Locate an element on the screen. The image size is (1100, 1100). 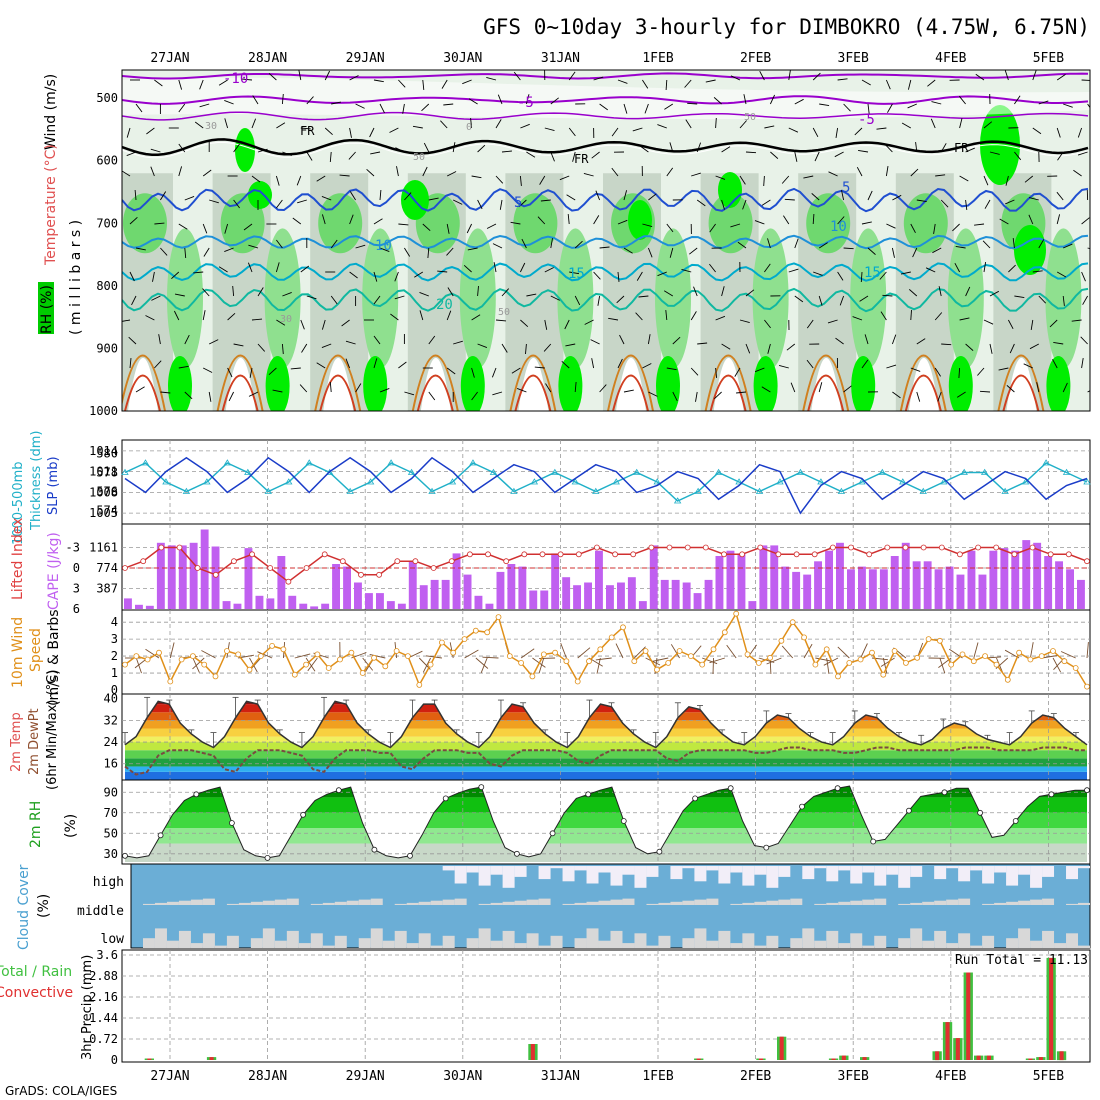
tick-label: 800 is located at coordinates (107, 286).